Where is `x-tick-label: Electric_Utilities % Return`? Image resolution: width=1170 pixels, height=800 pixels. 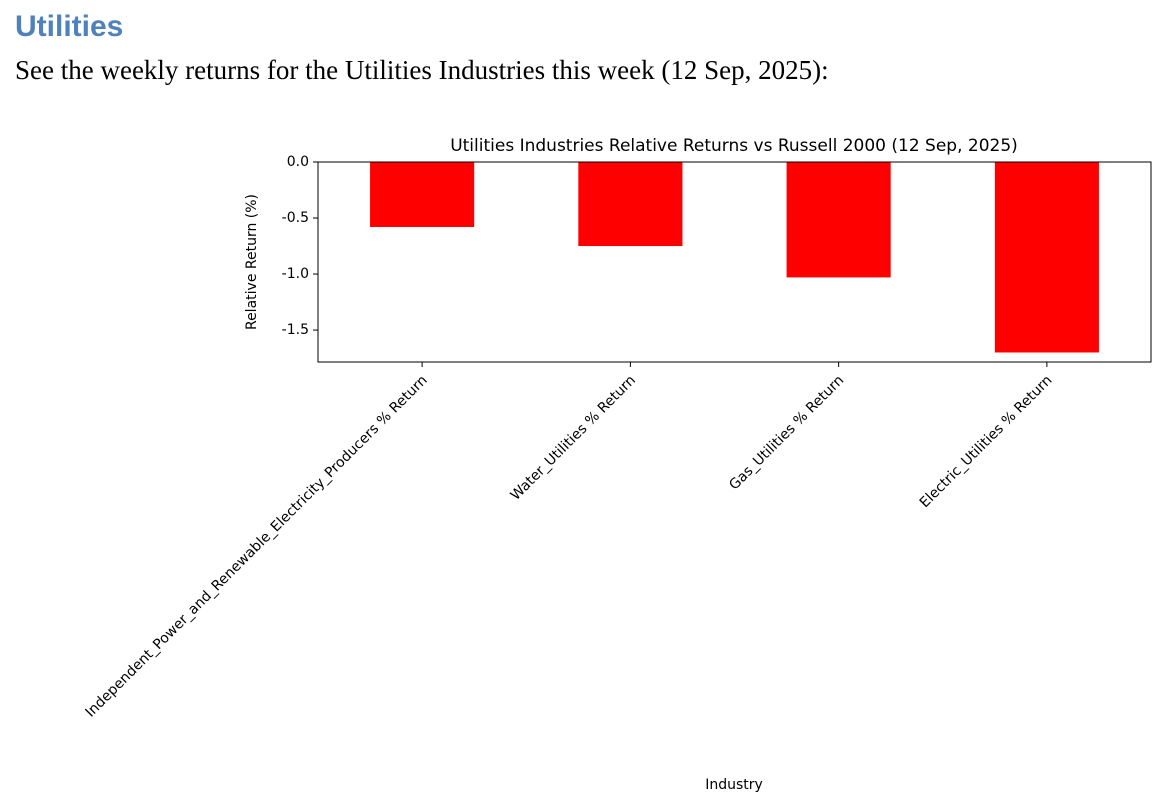
x-tick-label: Electric_Utilities % Return is located at coordinates (986, 441).